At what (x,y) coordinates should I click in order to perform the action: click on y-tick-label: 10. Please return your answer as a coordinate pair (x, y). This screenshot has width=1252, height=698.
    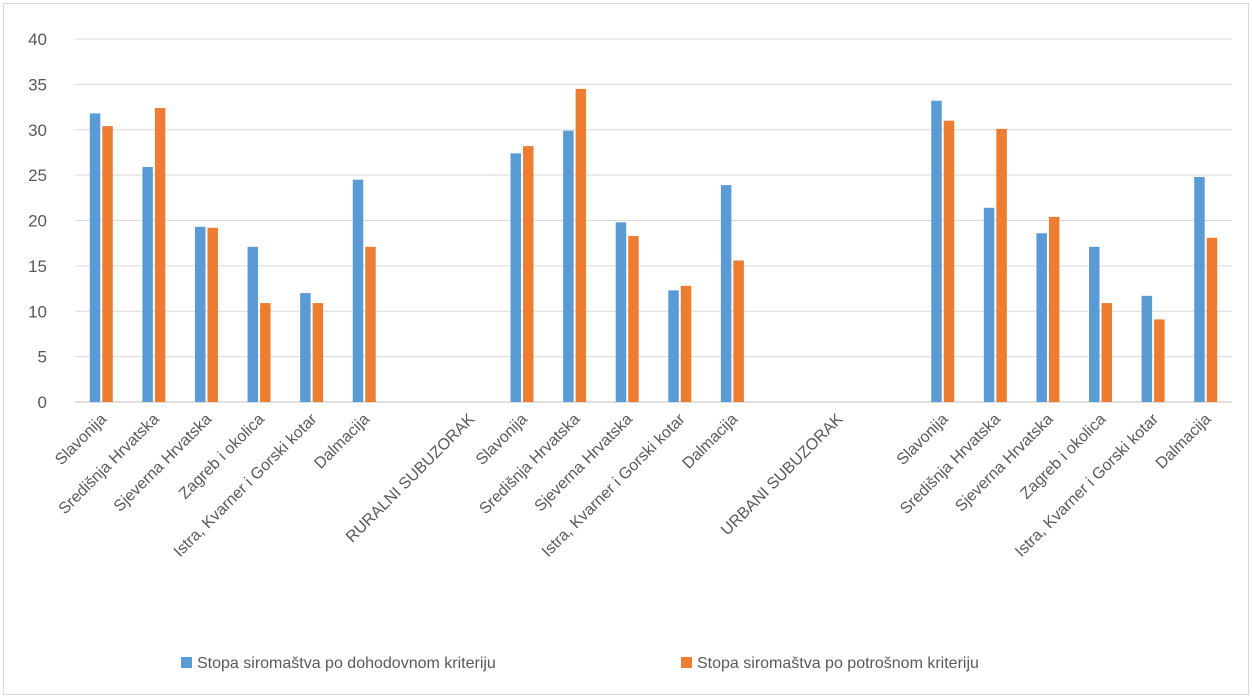
    Looking at the image, I should click on (37, 311).